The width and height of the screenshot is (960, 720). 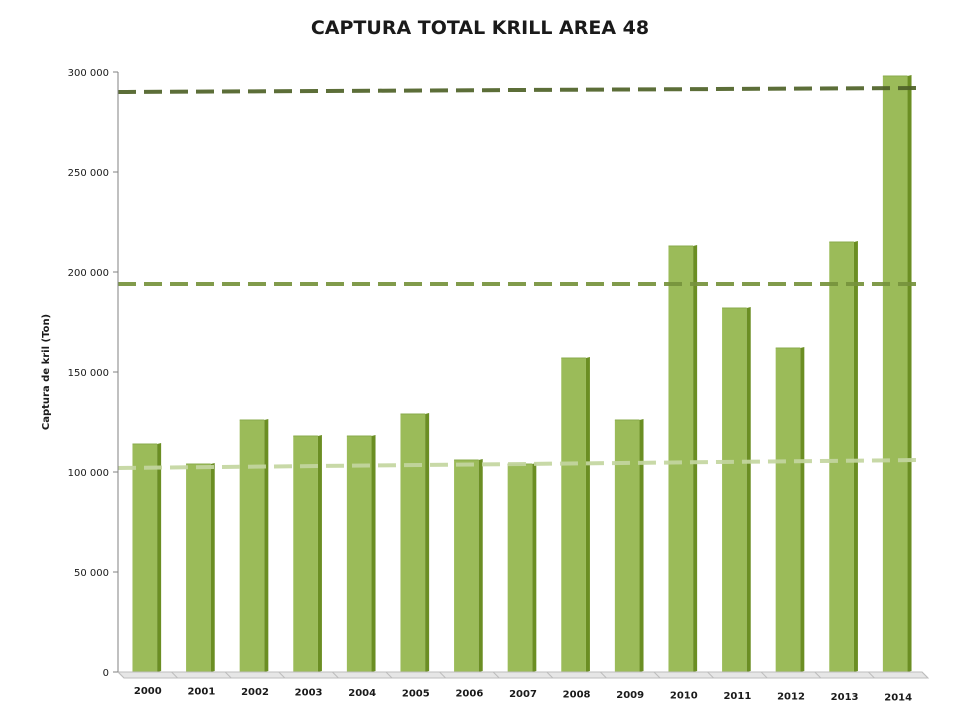 I want to click on bar-2001, so click(x=198, y=568).